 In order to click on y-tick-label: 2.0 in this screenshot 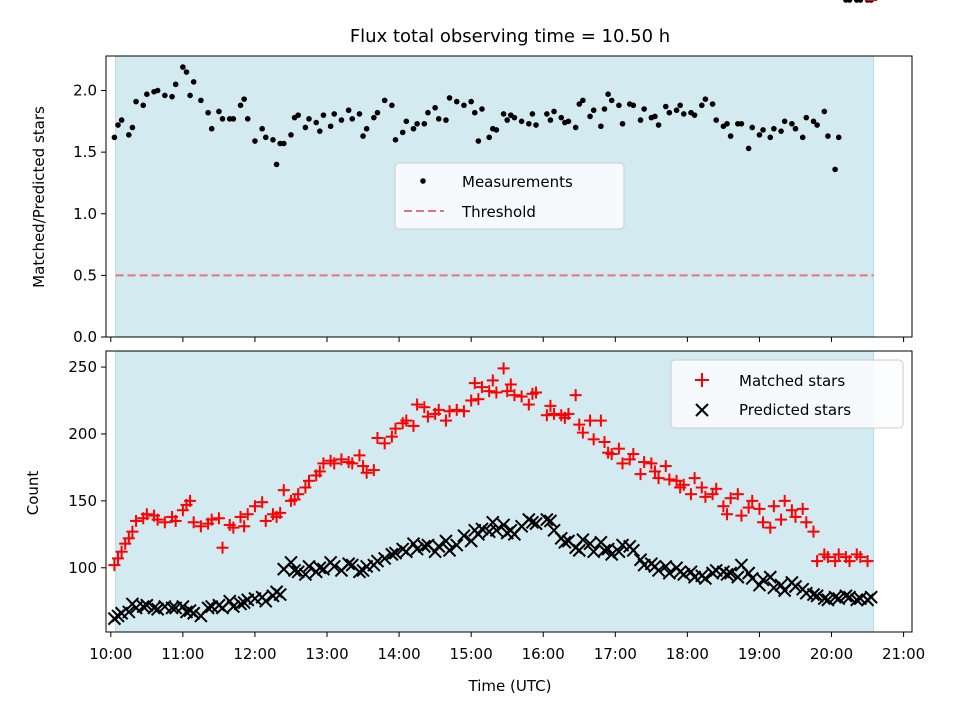, I will do `click(85, 91)`.